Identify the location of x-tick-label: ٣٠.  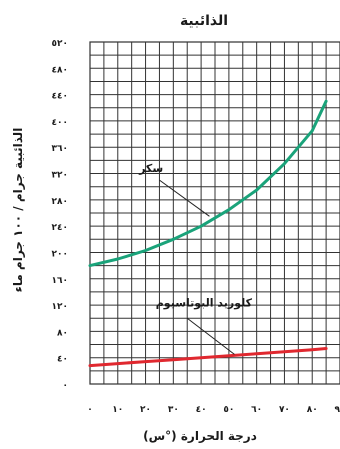
(173, 410).